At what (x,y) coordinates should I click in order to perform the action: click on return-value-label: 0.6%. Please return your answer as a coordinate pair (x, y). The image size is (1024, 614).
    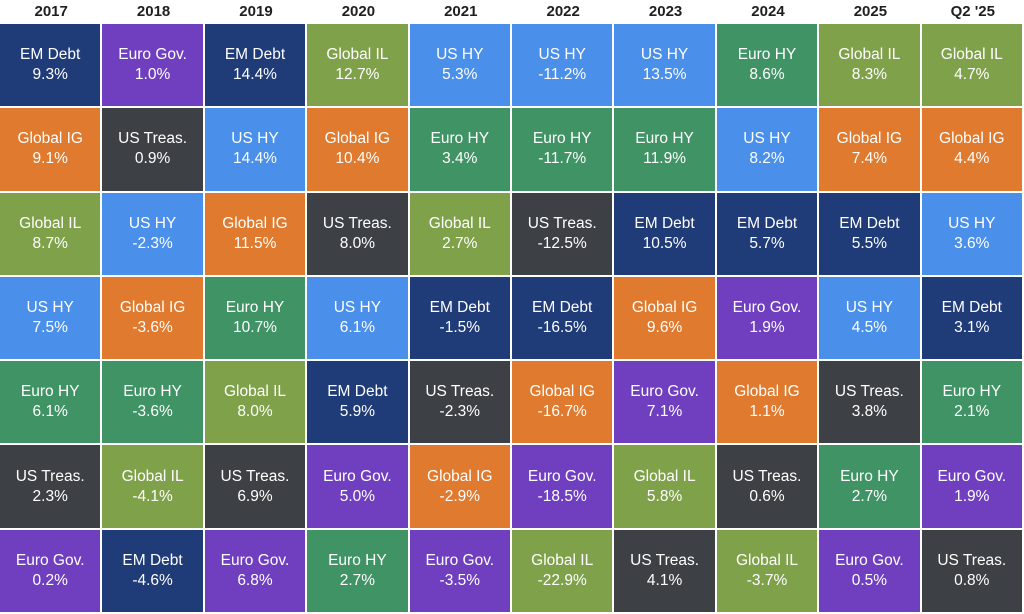
    Looking at the image, I should click on (767, 496).